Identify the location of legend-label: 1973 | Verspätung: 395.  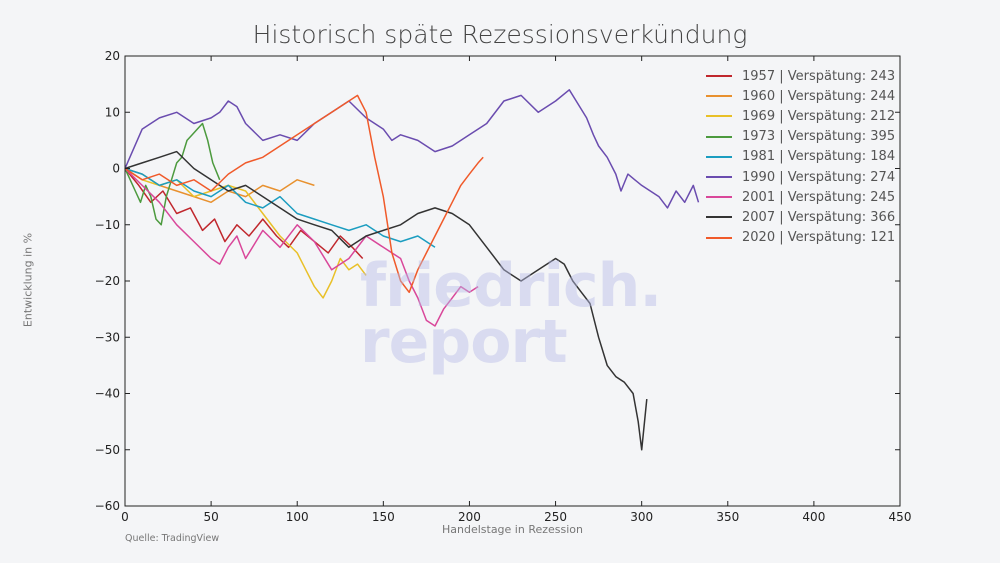
(819, 137).